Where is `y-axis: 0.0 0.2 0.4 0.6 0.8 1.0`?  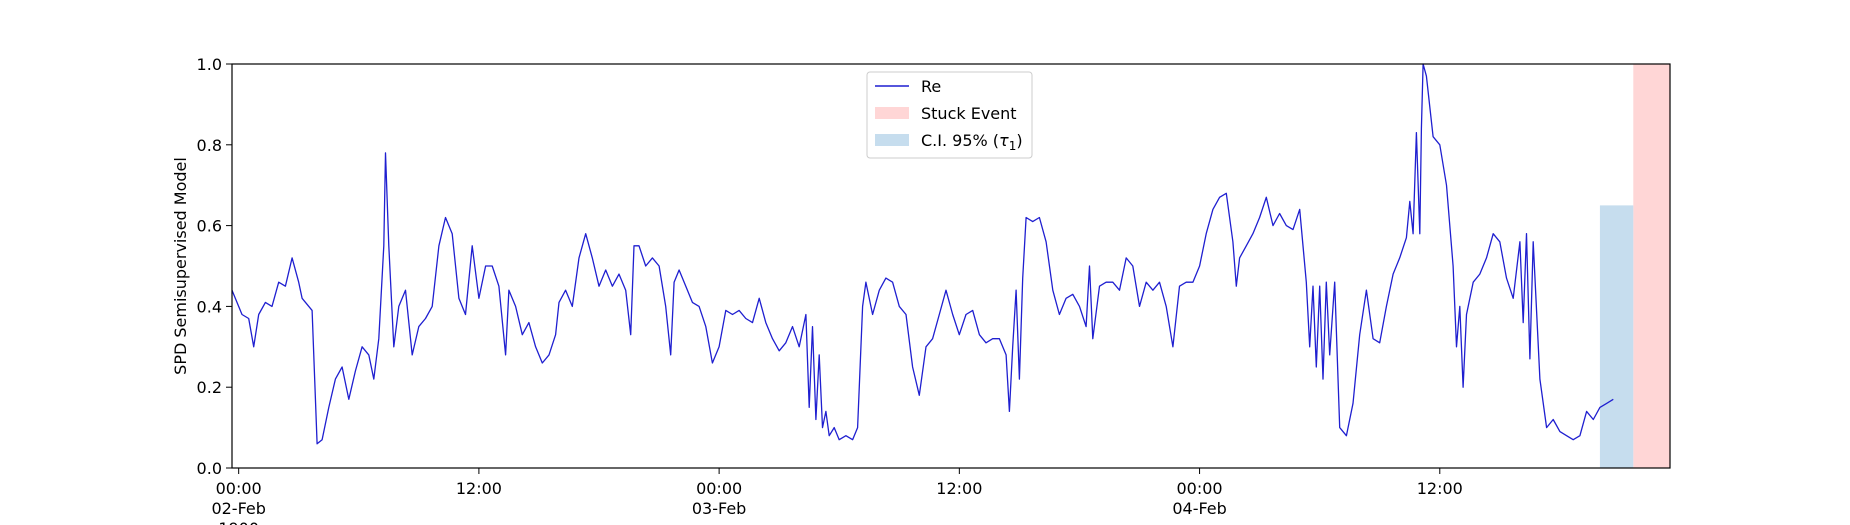 y-axis: 0.0 0.2 0.4 0.6 0.8 1.0 is located at coordinates (214, 266).